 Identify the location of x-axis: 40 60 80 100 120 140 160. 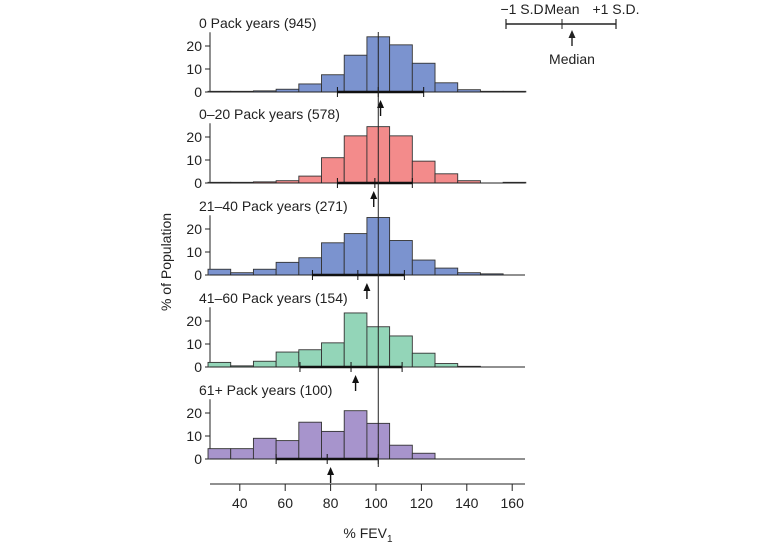
(367, 497).